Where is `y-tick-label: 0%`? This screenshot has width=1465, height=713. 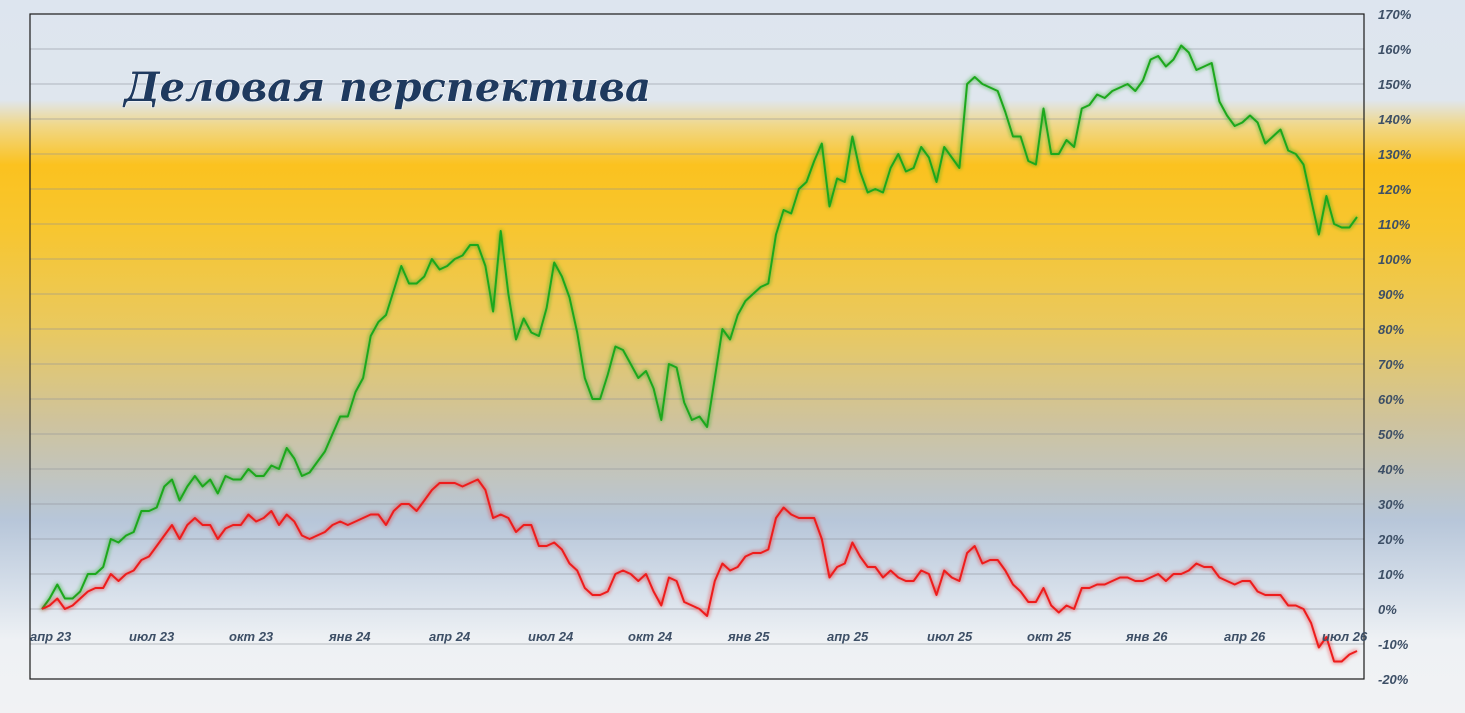
y-tick-label: 0% is located at coordinates (1387, 609).